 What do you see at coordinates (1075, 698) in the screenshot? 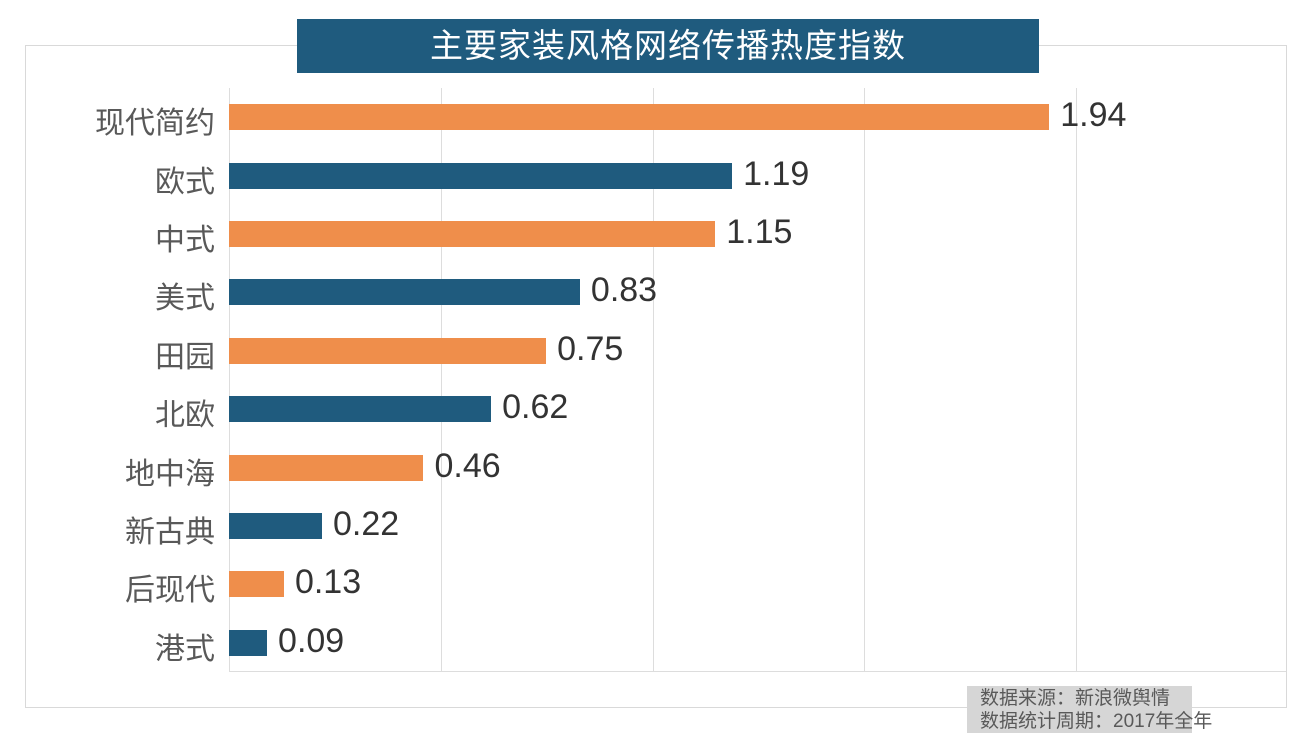
I see `footnote-source: 数据来源：新浪微舆情` at bounding box center [1075, 698].